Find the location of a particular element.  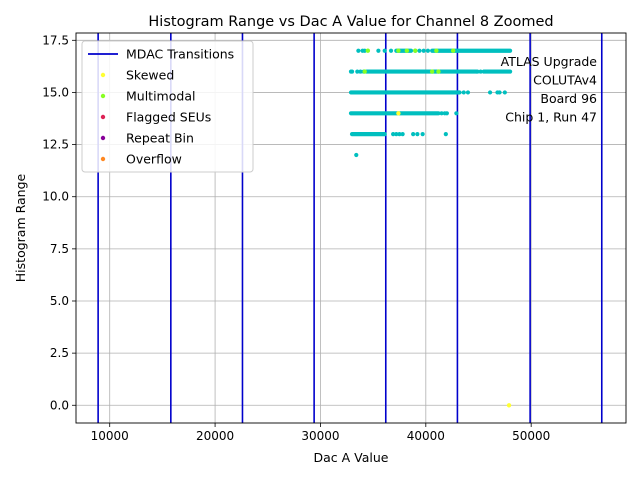

annotation-line: ATLAS Upgrade is located at coordinates (549, 61).